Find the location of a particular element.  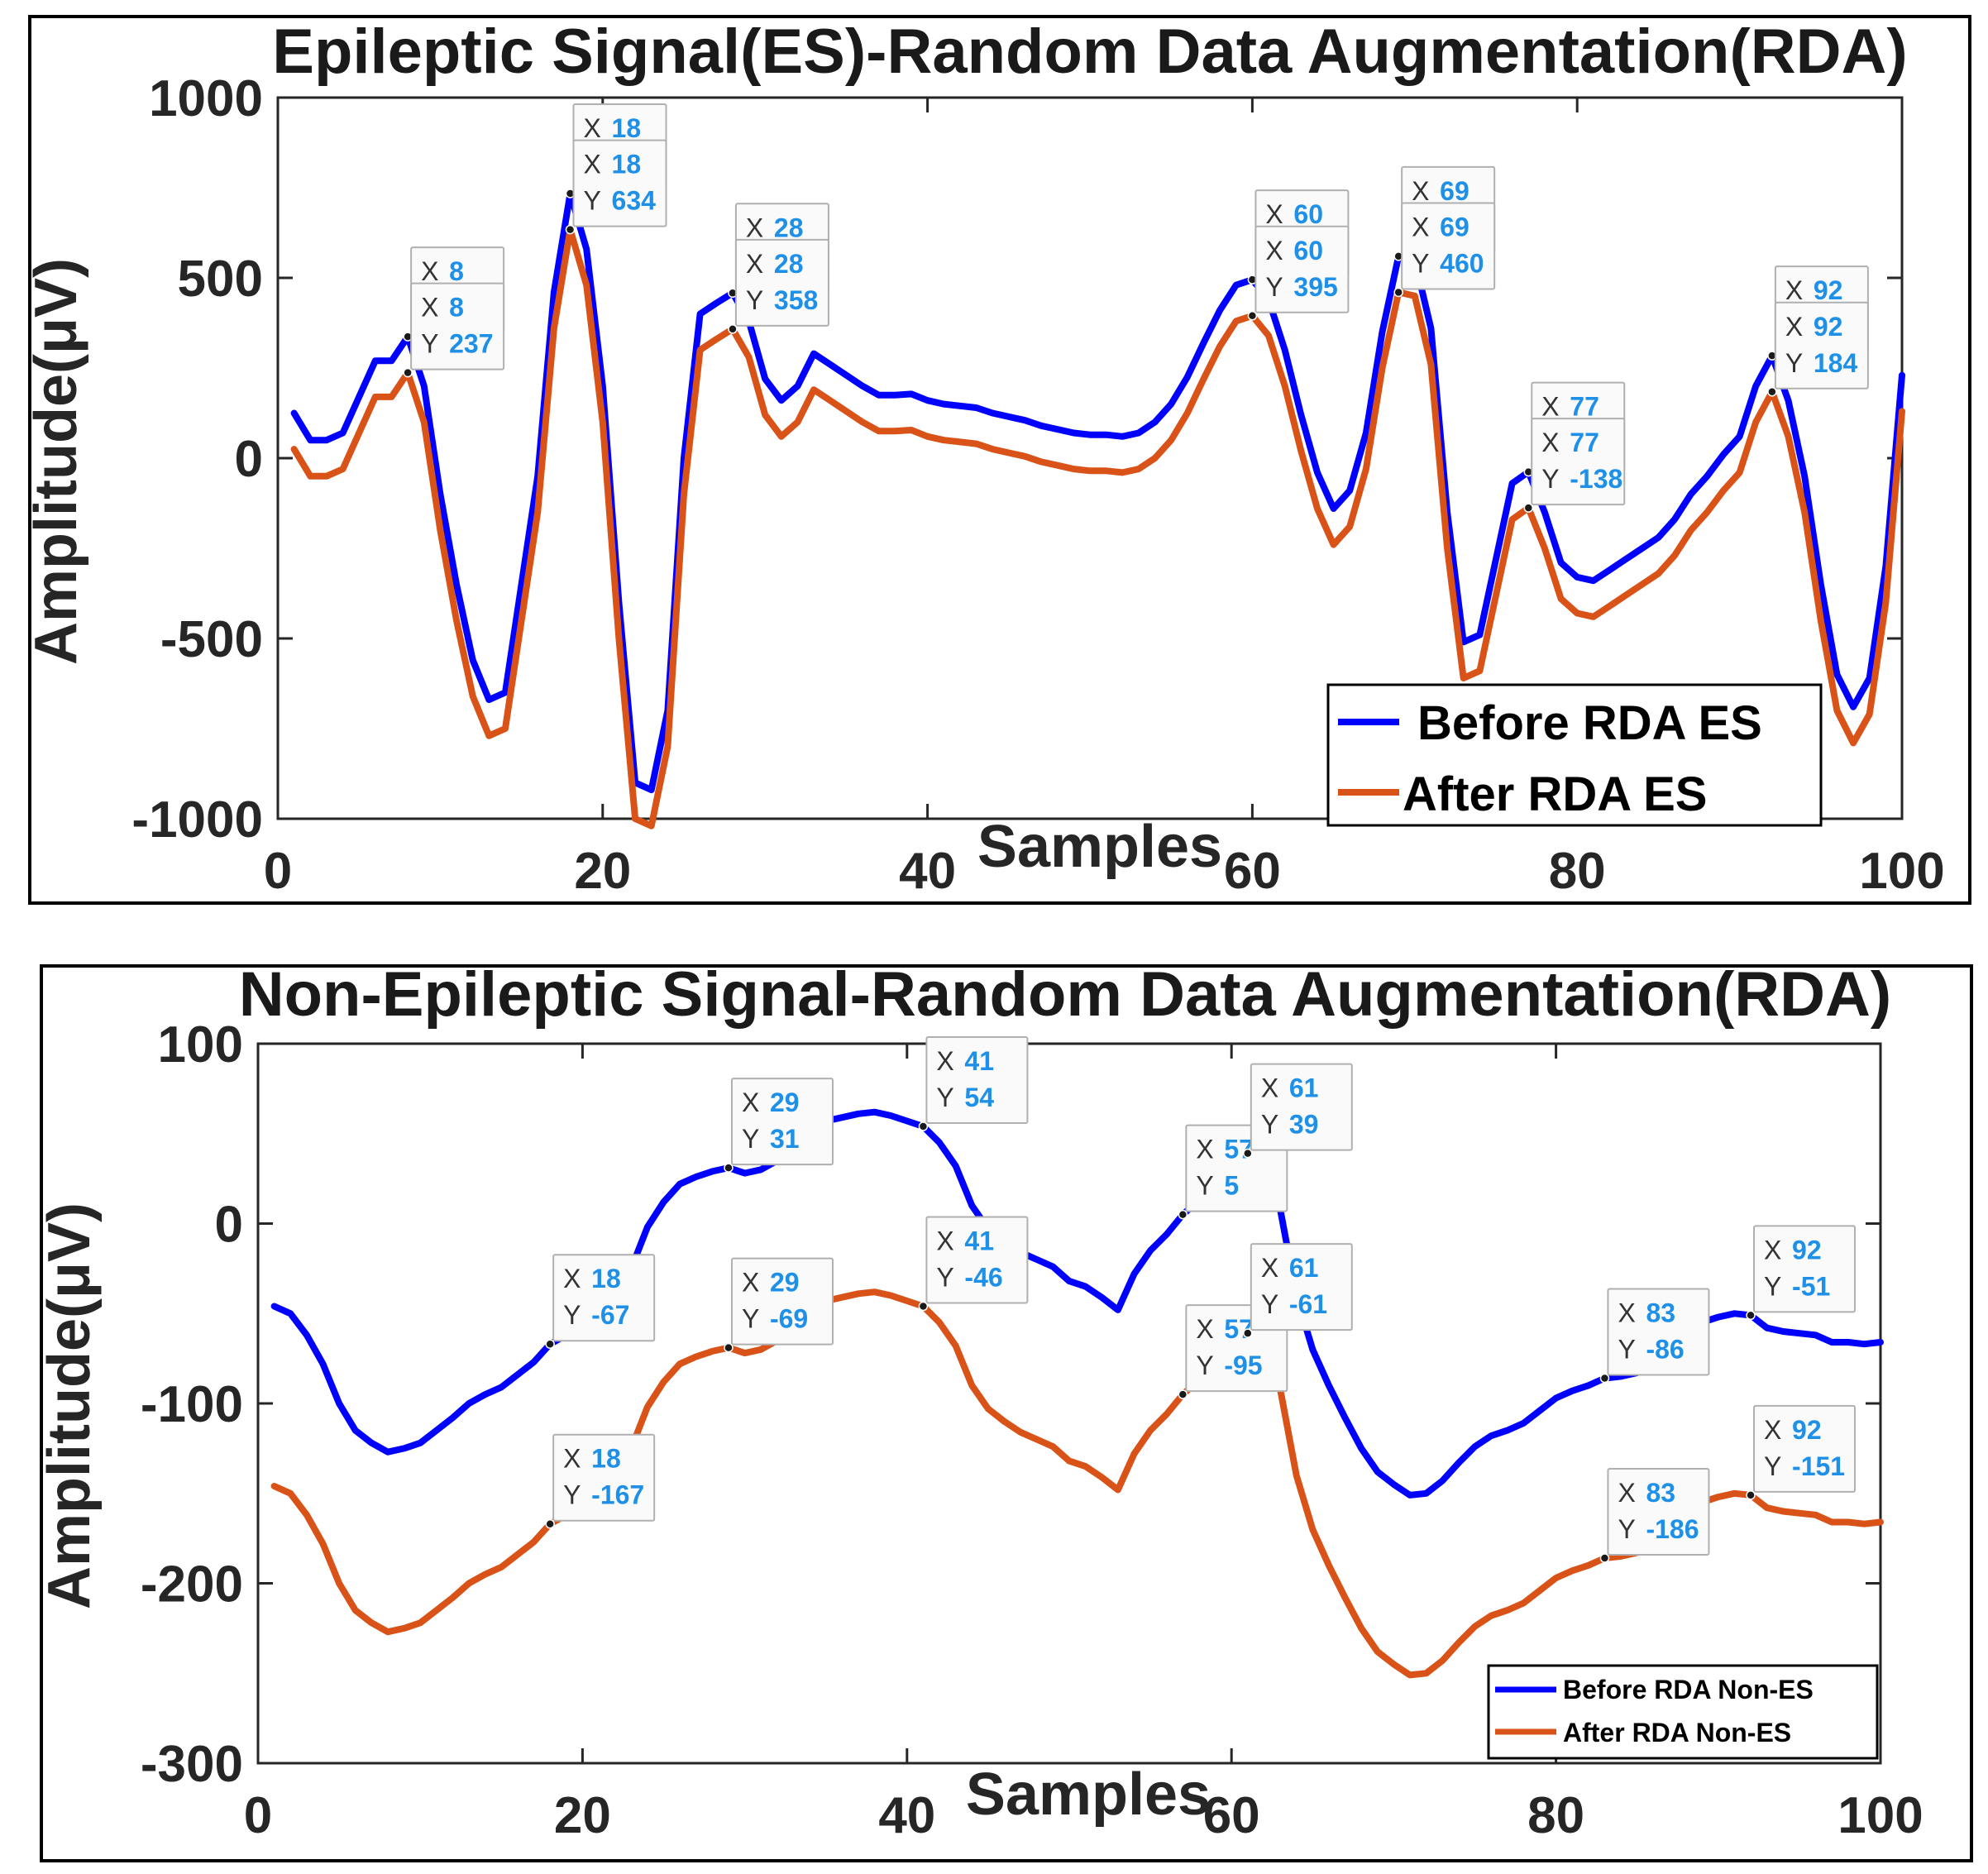

x-tick-label: 60 is located at coordinates (1231, 1815).